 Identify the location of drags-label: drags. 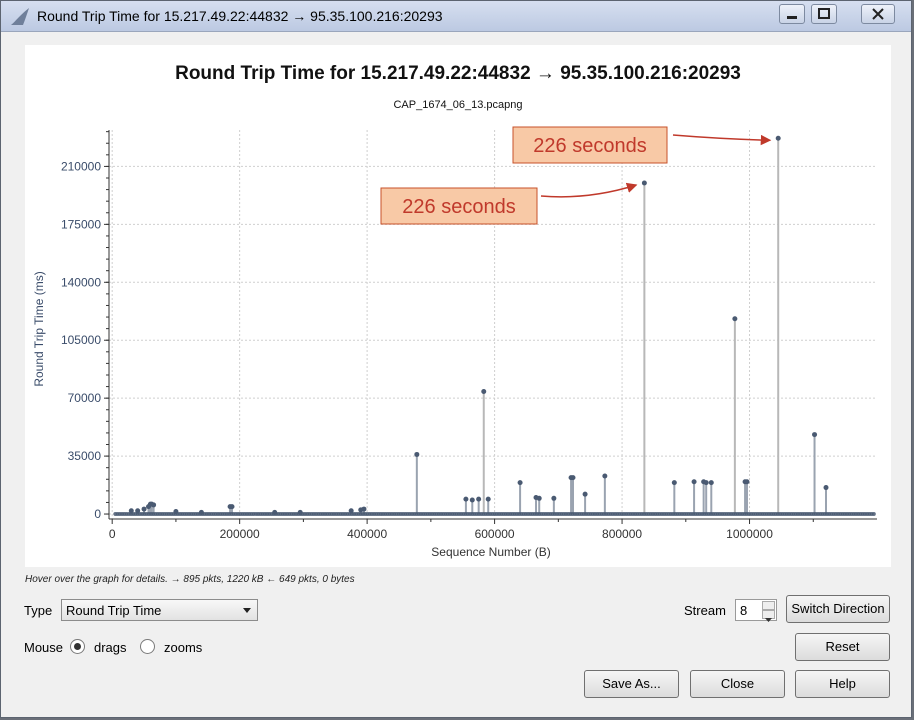
(110, 647).